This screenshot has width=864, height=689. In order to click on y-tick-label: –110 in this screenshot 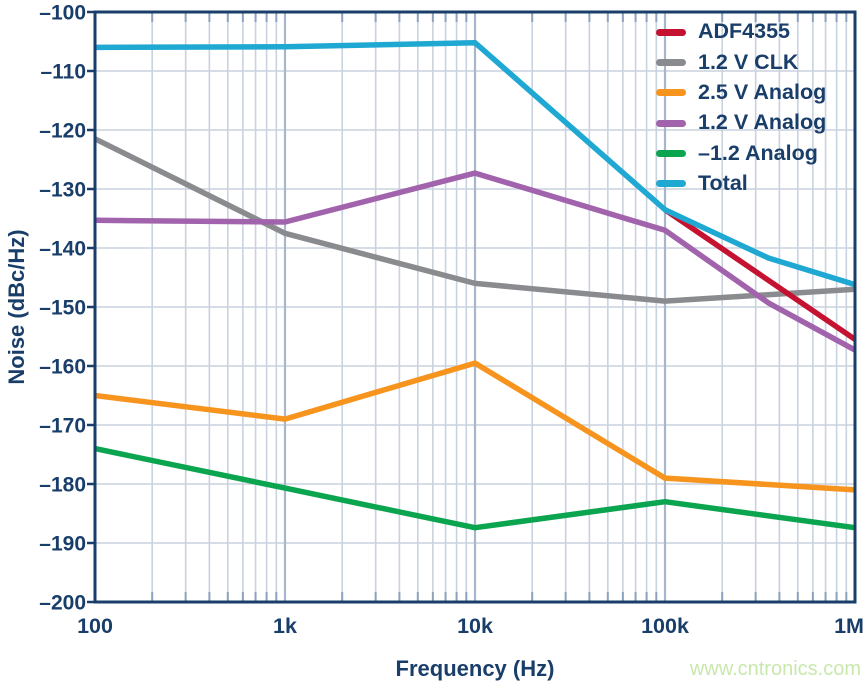, I will do `click(63, 72)`.